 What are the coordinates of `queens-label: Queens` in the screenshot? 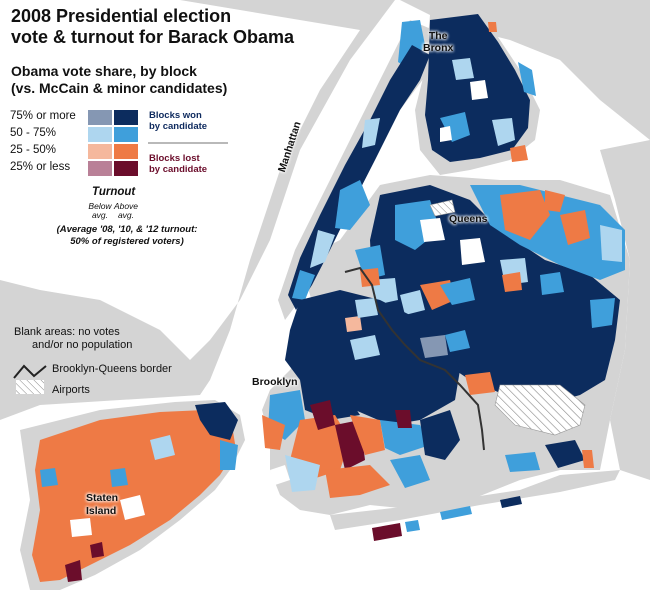 It's located at (468, 219).